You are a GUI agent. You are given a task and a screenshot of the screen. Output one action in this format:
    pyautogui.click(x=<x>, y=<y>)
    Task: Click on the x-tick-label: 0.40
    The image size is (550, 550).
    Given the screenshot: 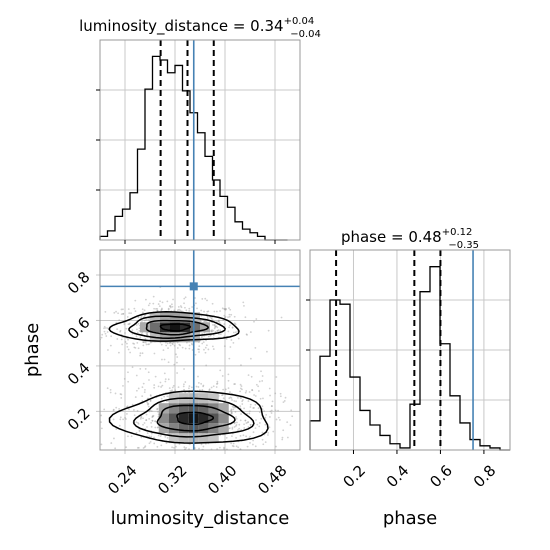 What is the action you would take?
    pyautogui.click(x=222, y=480)
    